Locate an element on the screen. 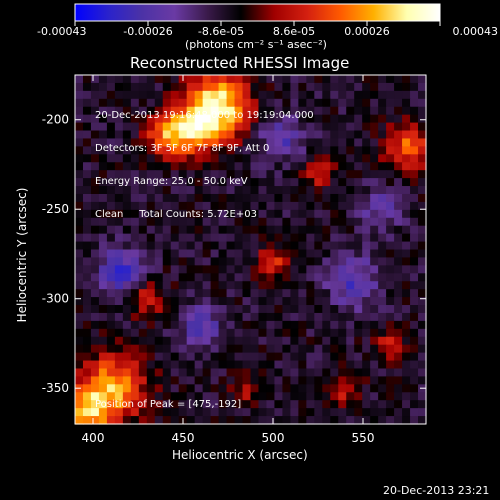  y-tick-label: -200 is located at coordinates (55, 120).